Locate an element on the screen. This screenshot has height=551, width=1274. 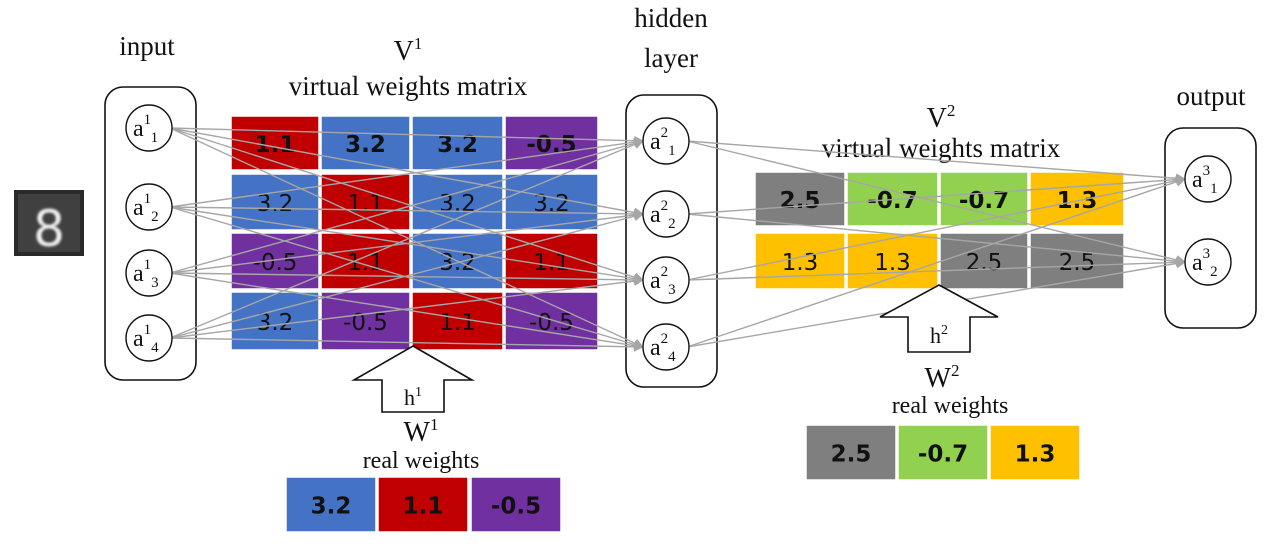
svg-text: a14 is located at coordinates (146, 339).